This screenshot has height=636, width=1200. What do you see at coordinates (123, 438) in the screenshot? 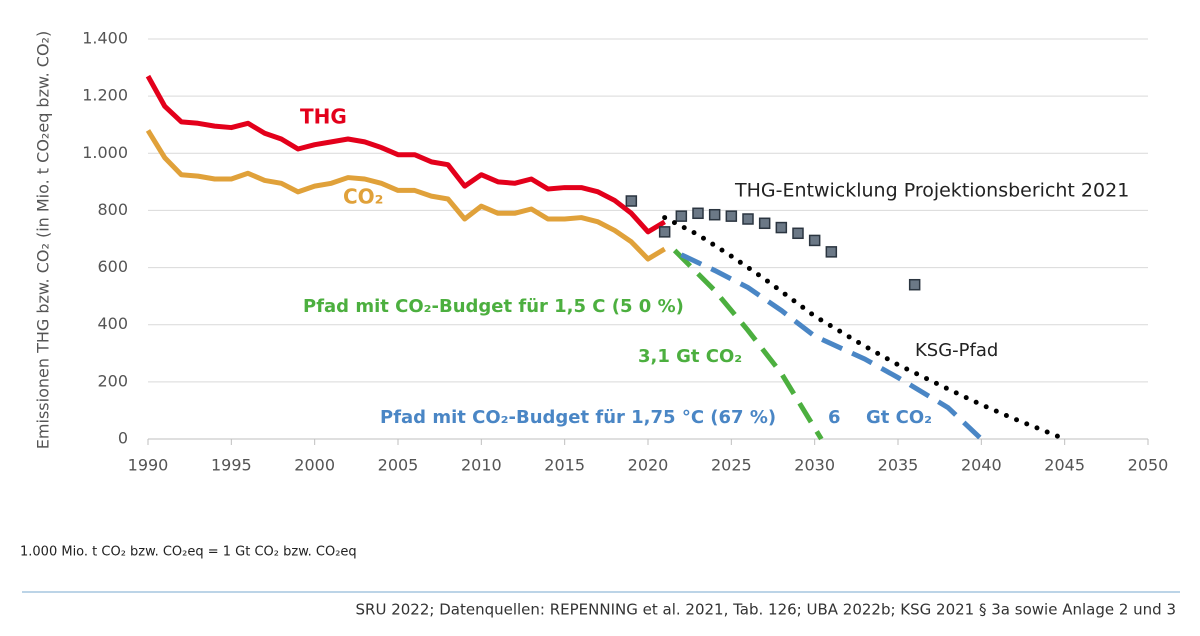
I see `y-tick-label: 0` at bounding box center [123, 438].